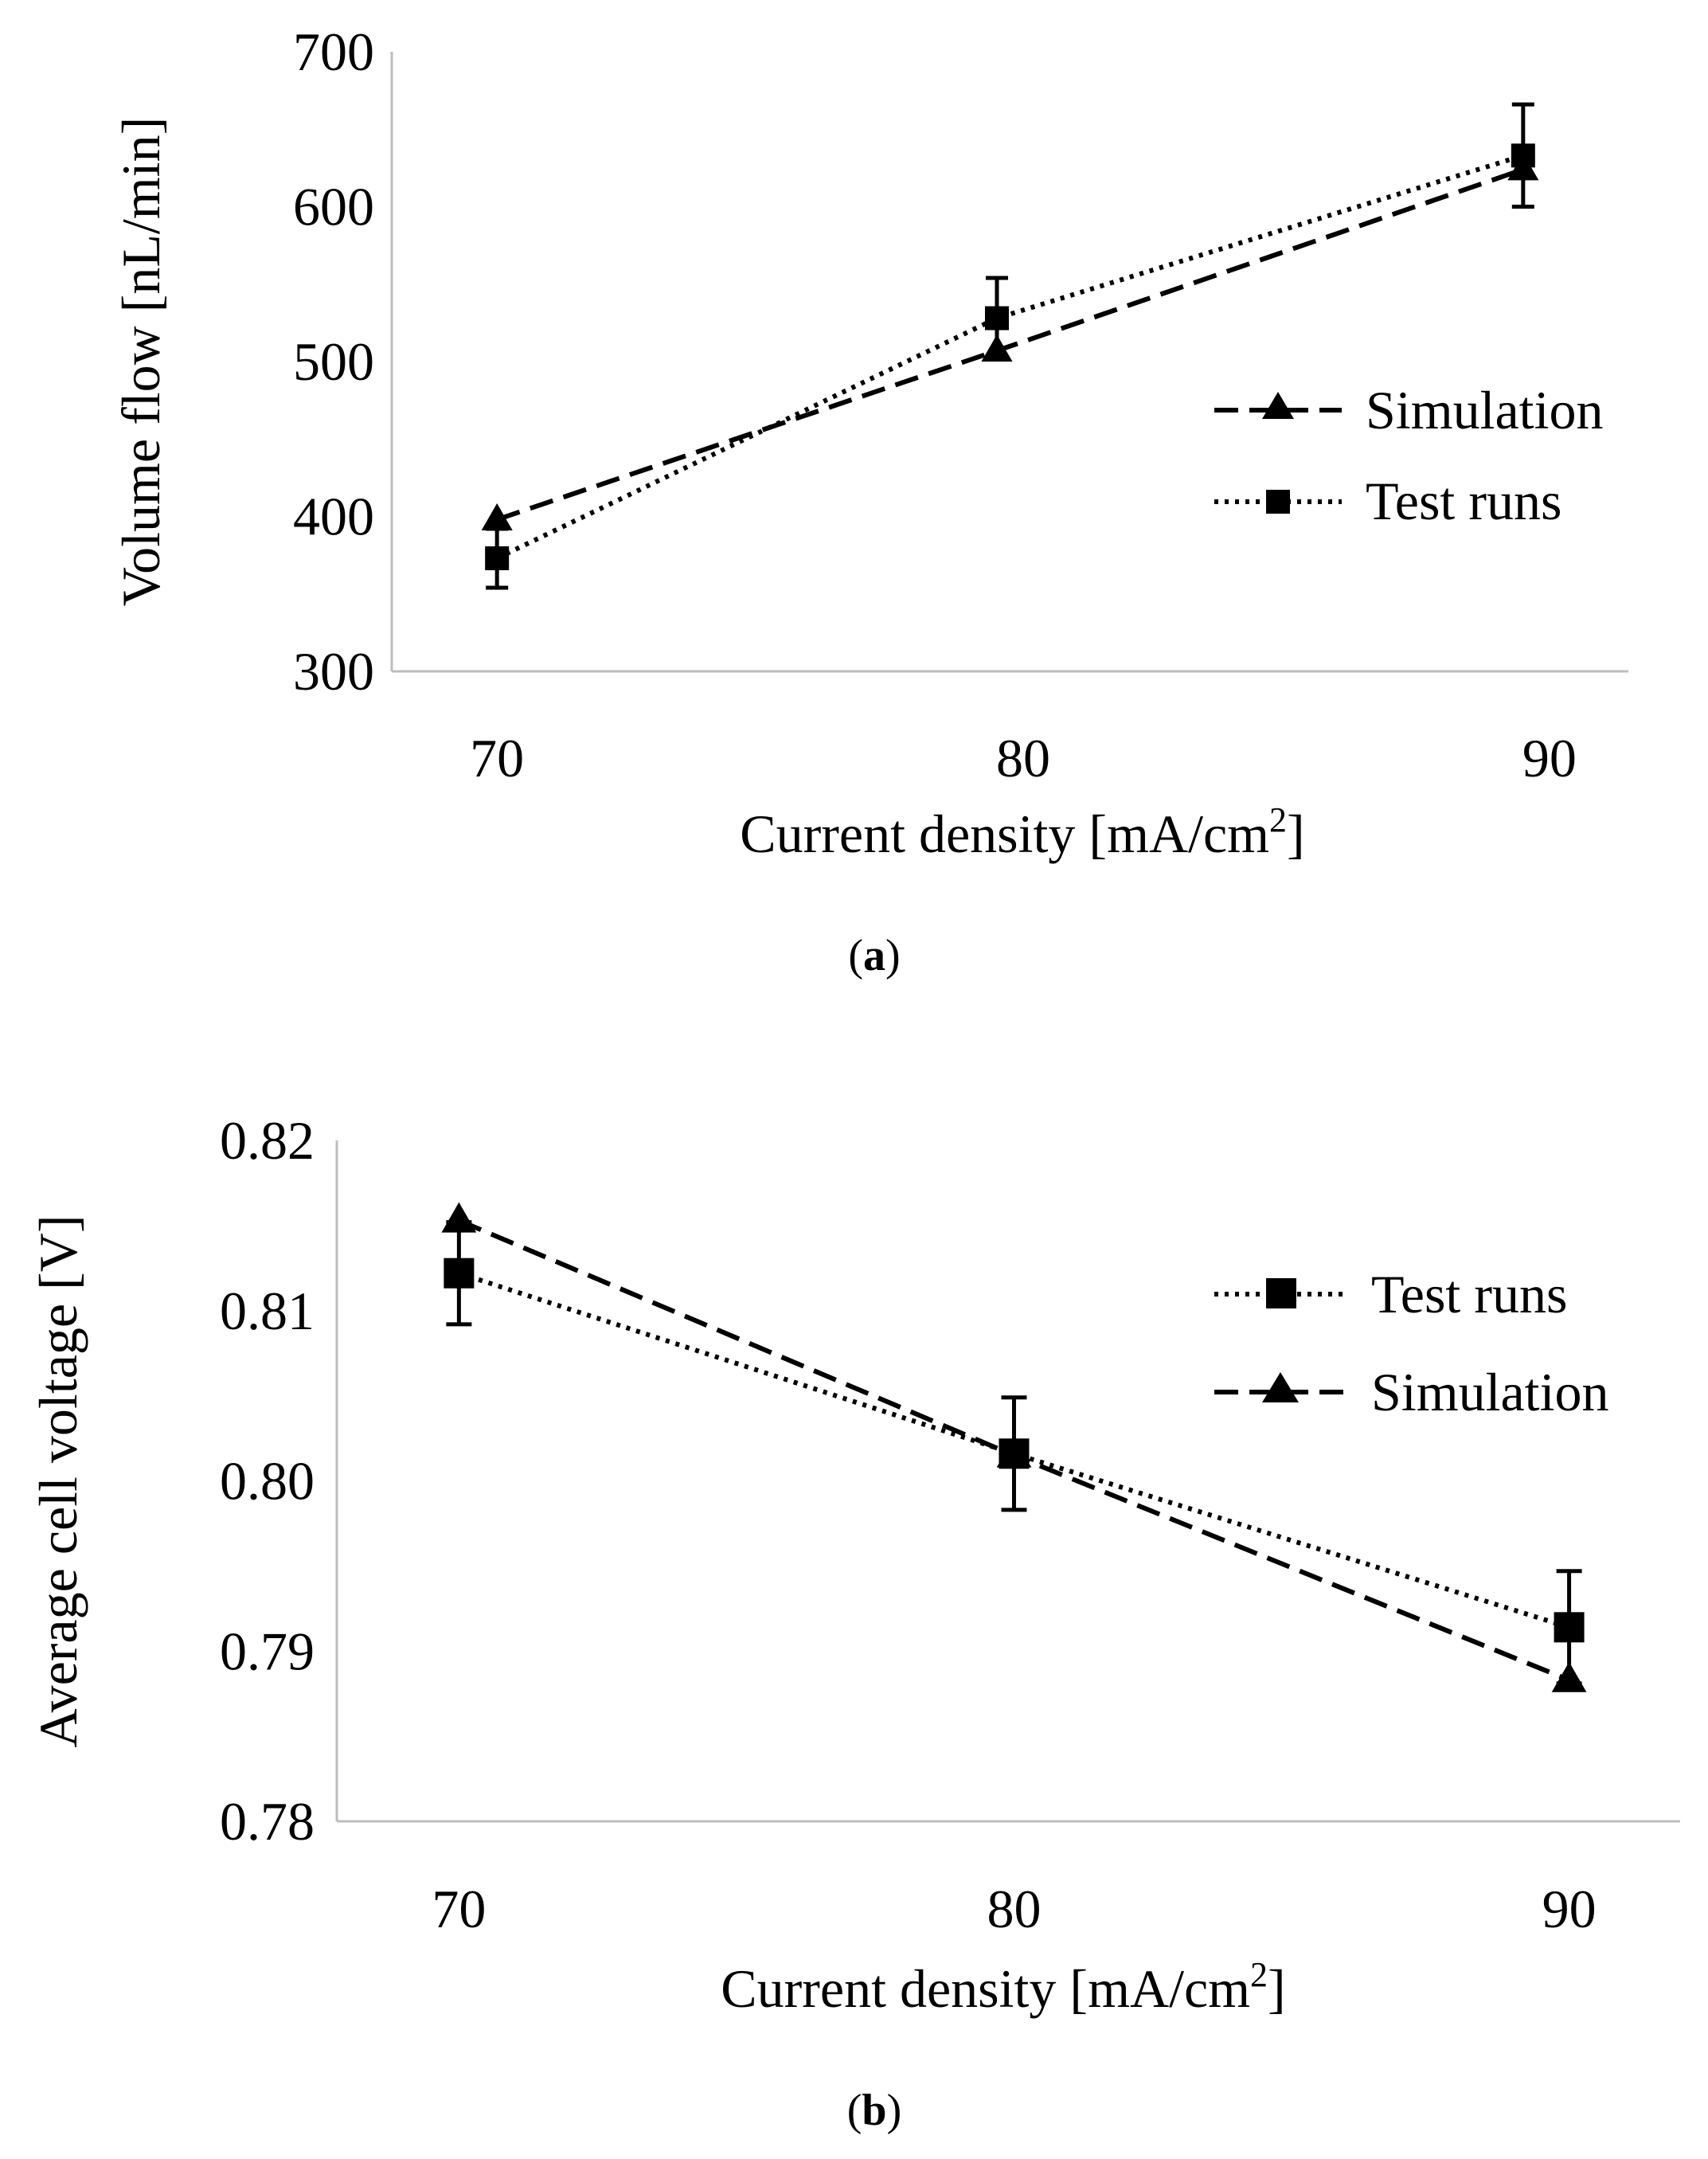 The height and width of the screenshot is (2159, 1708). What do you see at coordinates (333, 517) in the screenshot?
I see `y-tick-label-a: 400` at bounding box center [333, 517].